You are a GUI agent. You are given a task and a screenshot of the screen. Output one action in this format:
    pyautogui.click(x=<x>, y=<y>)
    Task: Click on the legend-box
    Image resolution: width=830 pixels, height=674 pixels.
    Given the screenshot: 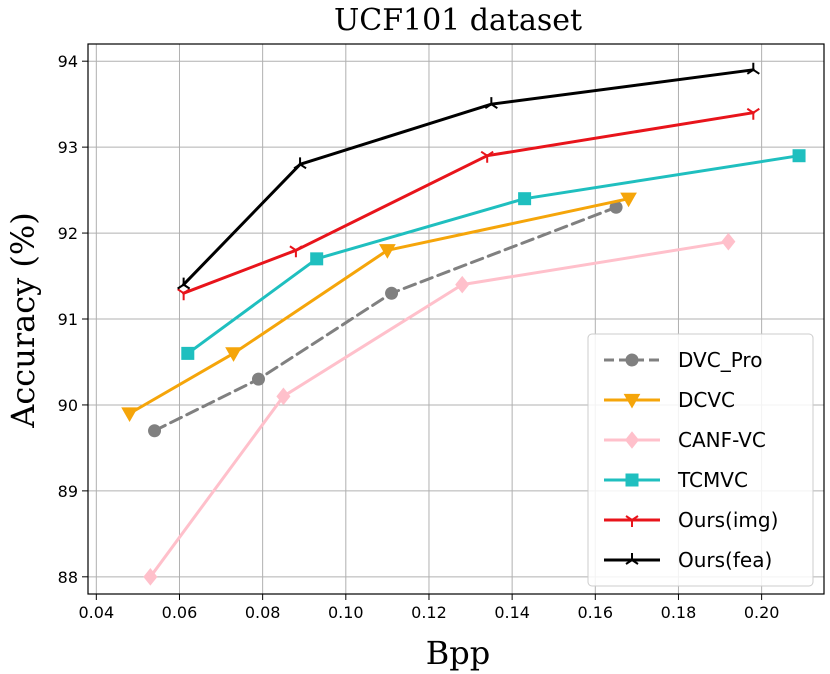 What is the action you would take?
    pyautogui.click(x=700, y=460)
    